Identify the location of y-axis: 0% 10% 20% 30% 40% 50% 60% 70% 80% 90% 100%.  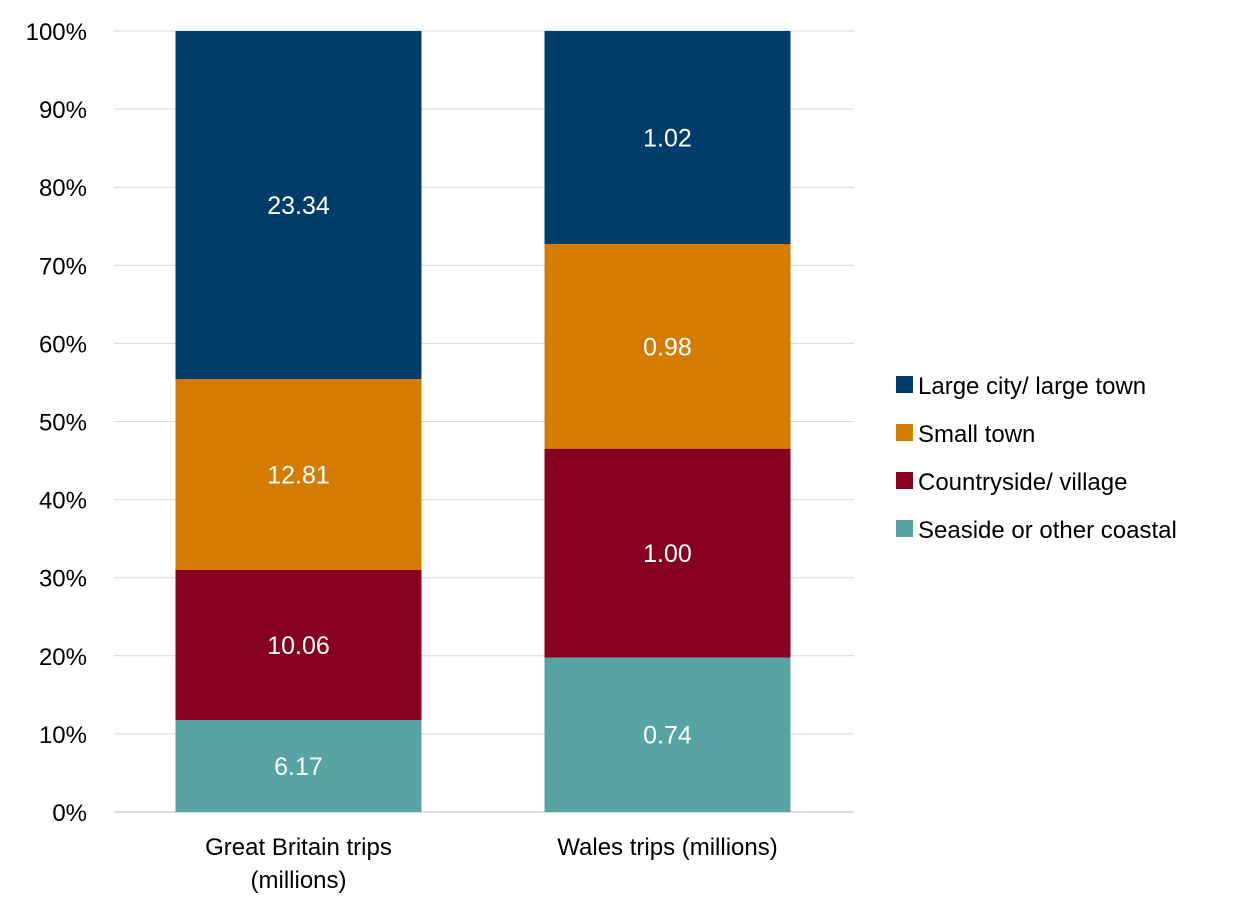
(56, 423).